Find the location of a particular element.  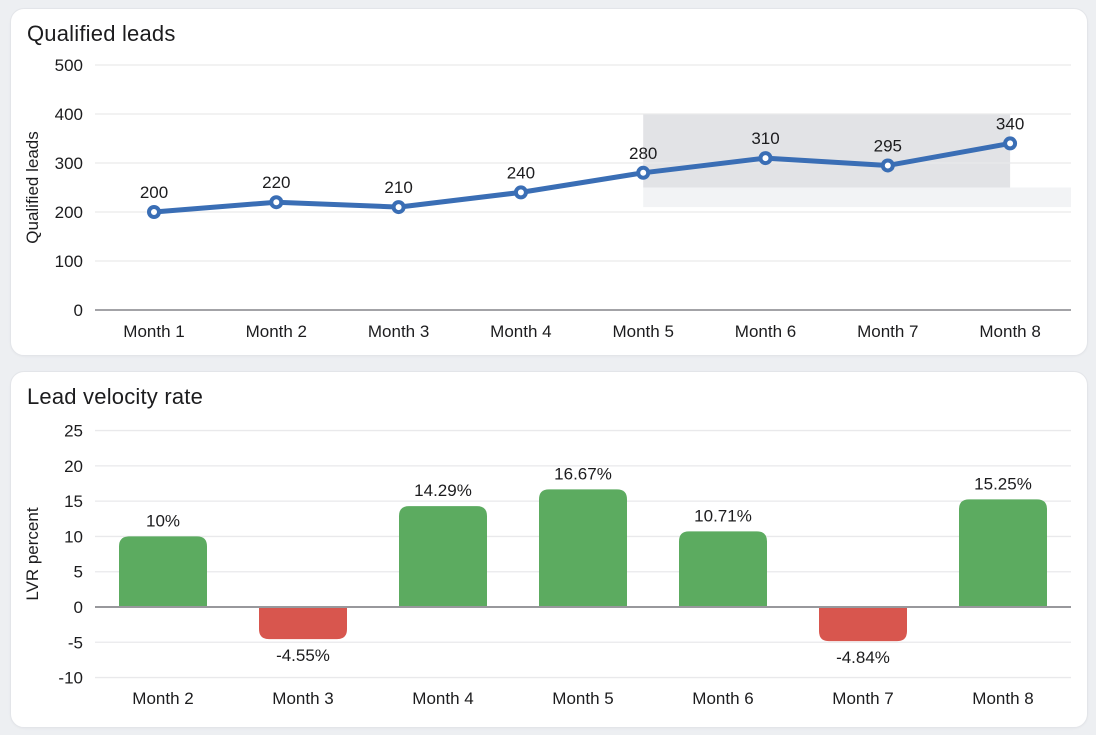

y-tick-label: -5 is located at coordinates (75, 642).